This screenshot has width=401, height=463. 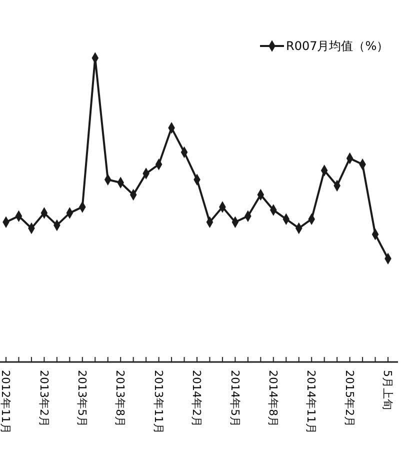 I want to click on x-tick-label: 2014年2月, so click(x=197, y=398).